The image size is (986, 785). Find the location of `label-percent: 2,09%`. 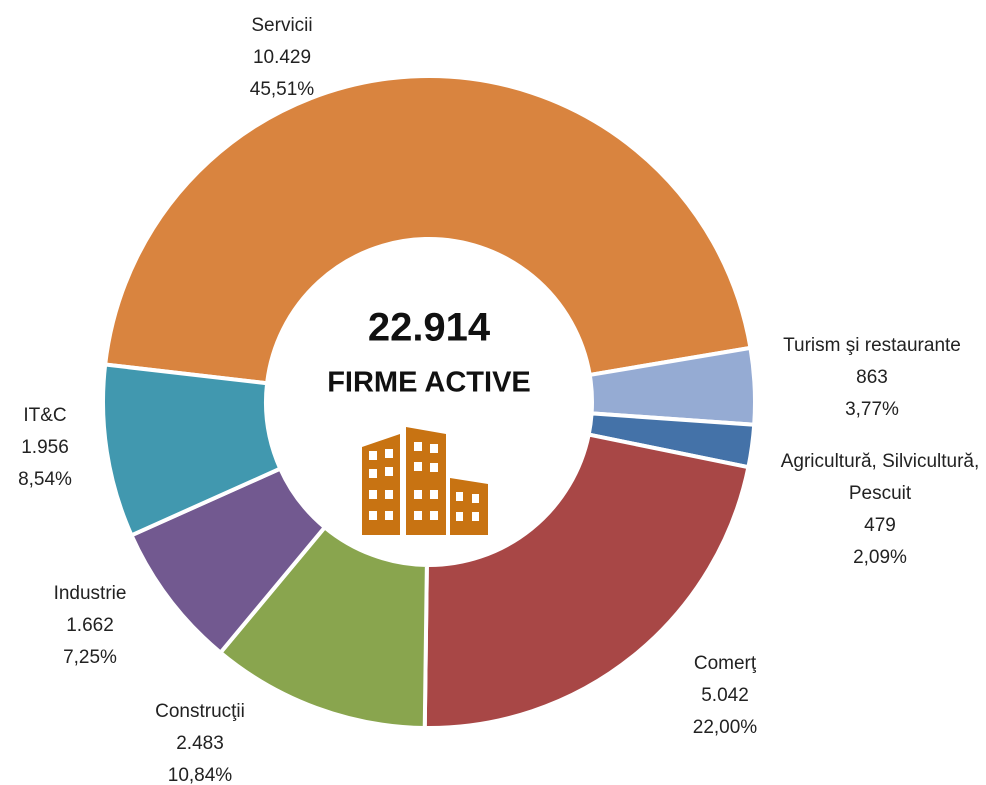

label-percent: 2,09% is located at coordinates (880, 557).